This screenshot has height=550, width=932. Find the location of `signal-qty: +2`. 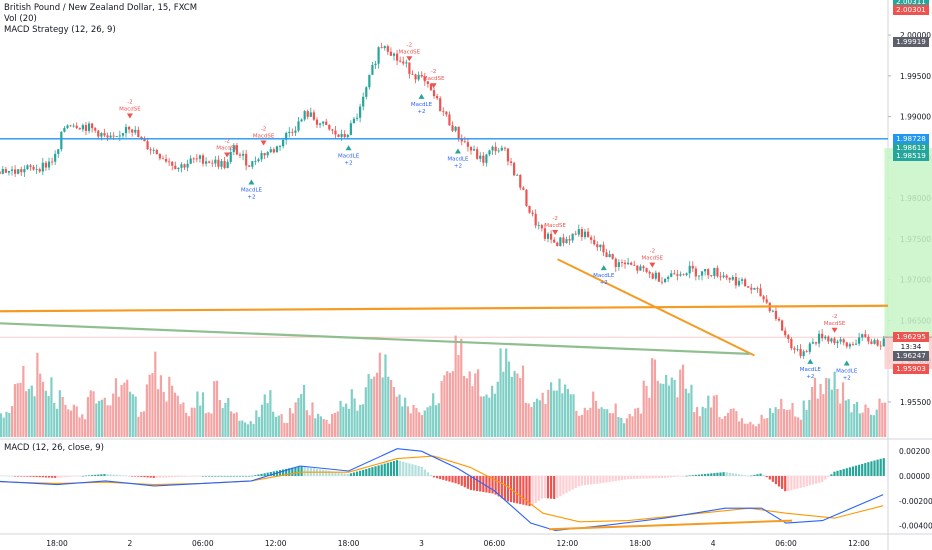

signal-qty: +2 is located at coordinates (251, 198).